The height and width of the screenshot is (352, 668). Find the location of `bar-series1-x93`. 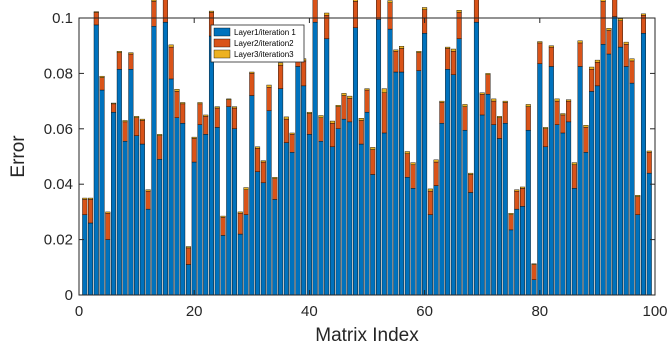

bar-series1-x93 is located at coordinates (615, 156).